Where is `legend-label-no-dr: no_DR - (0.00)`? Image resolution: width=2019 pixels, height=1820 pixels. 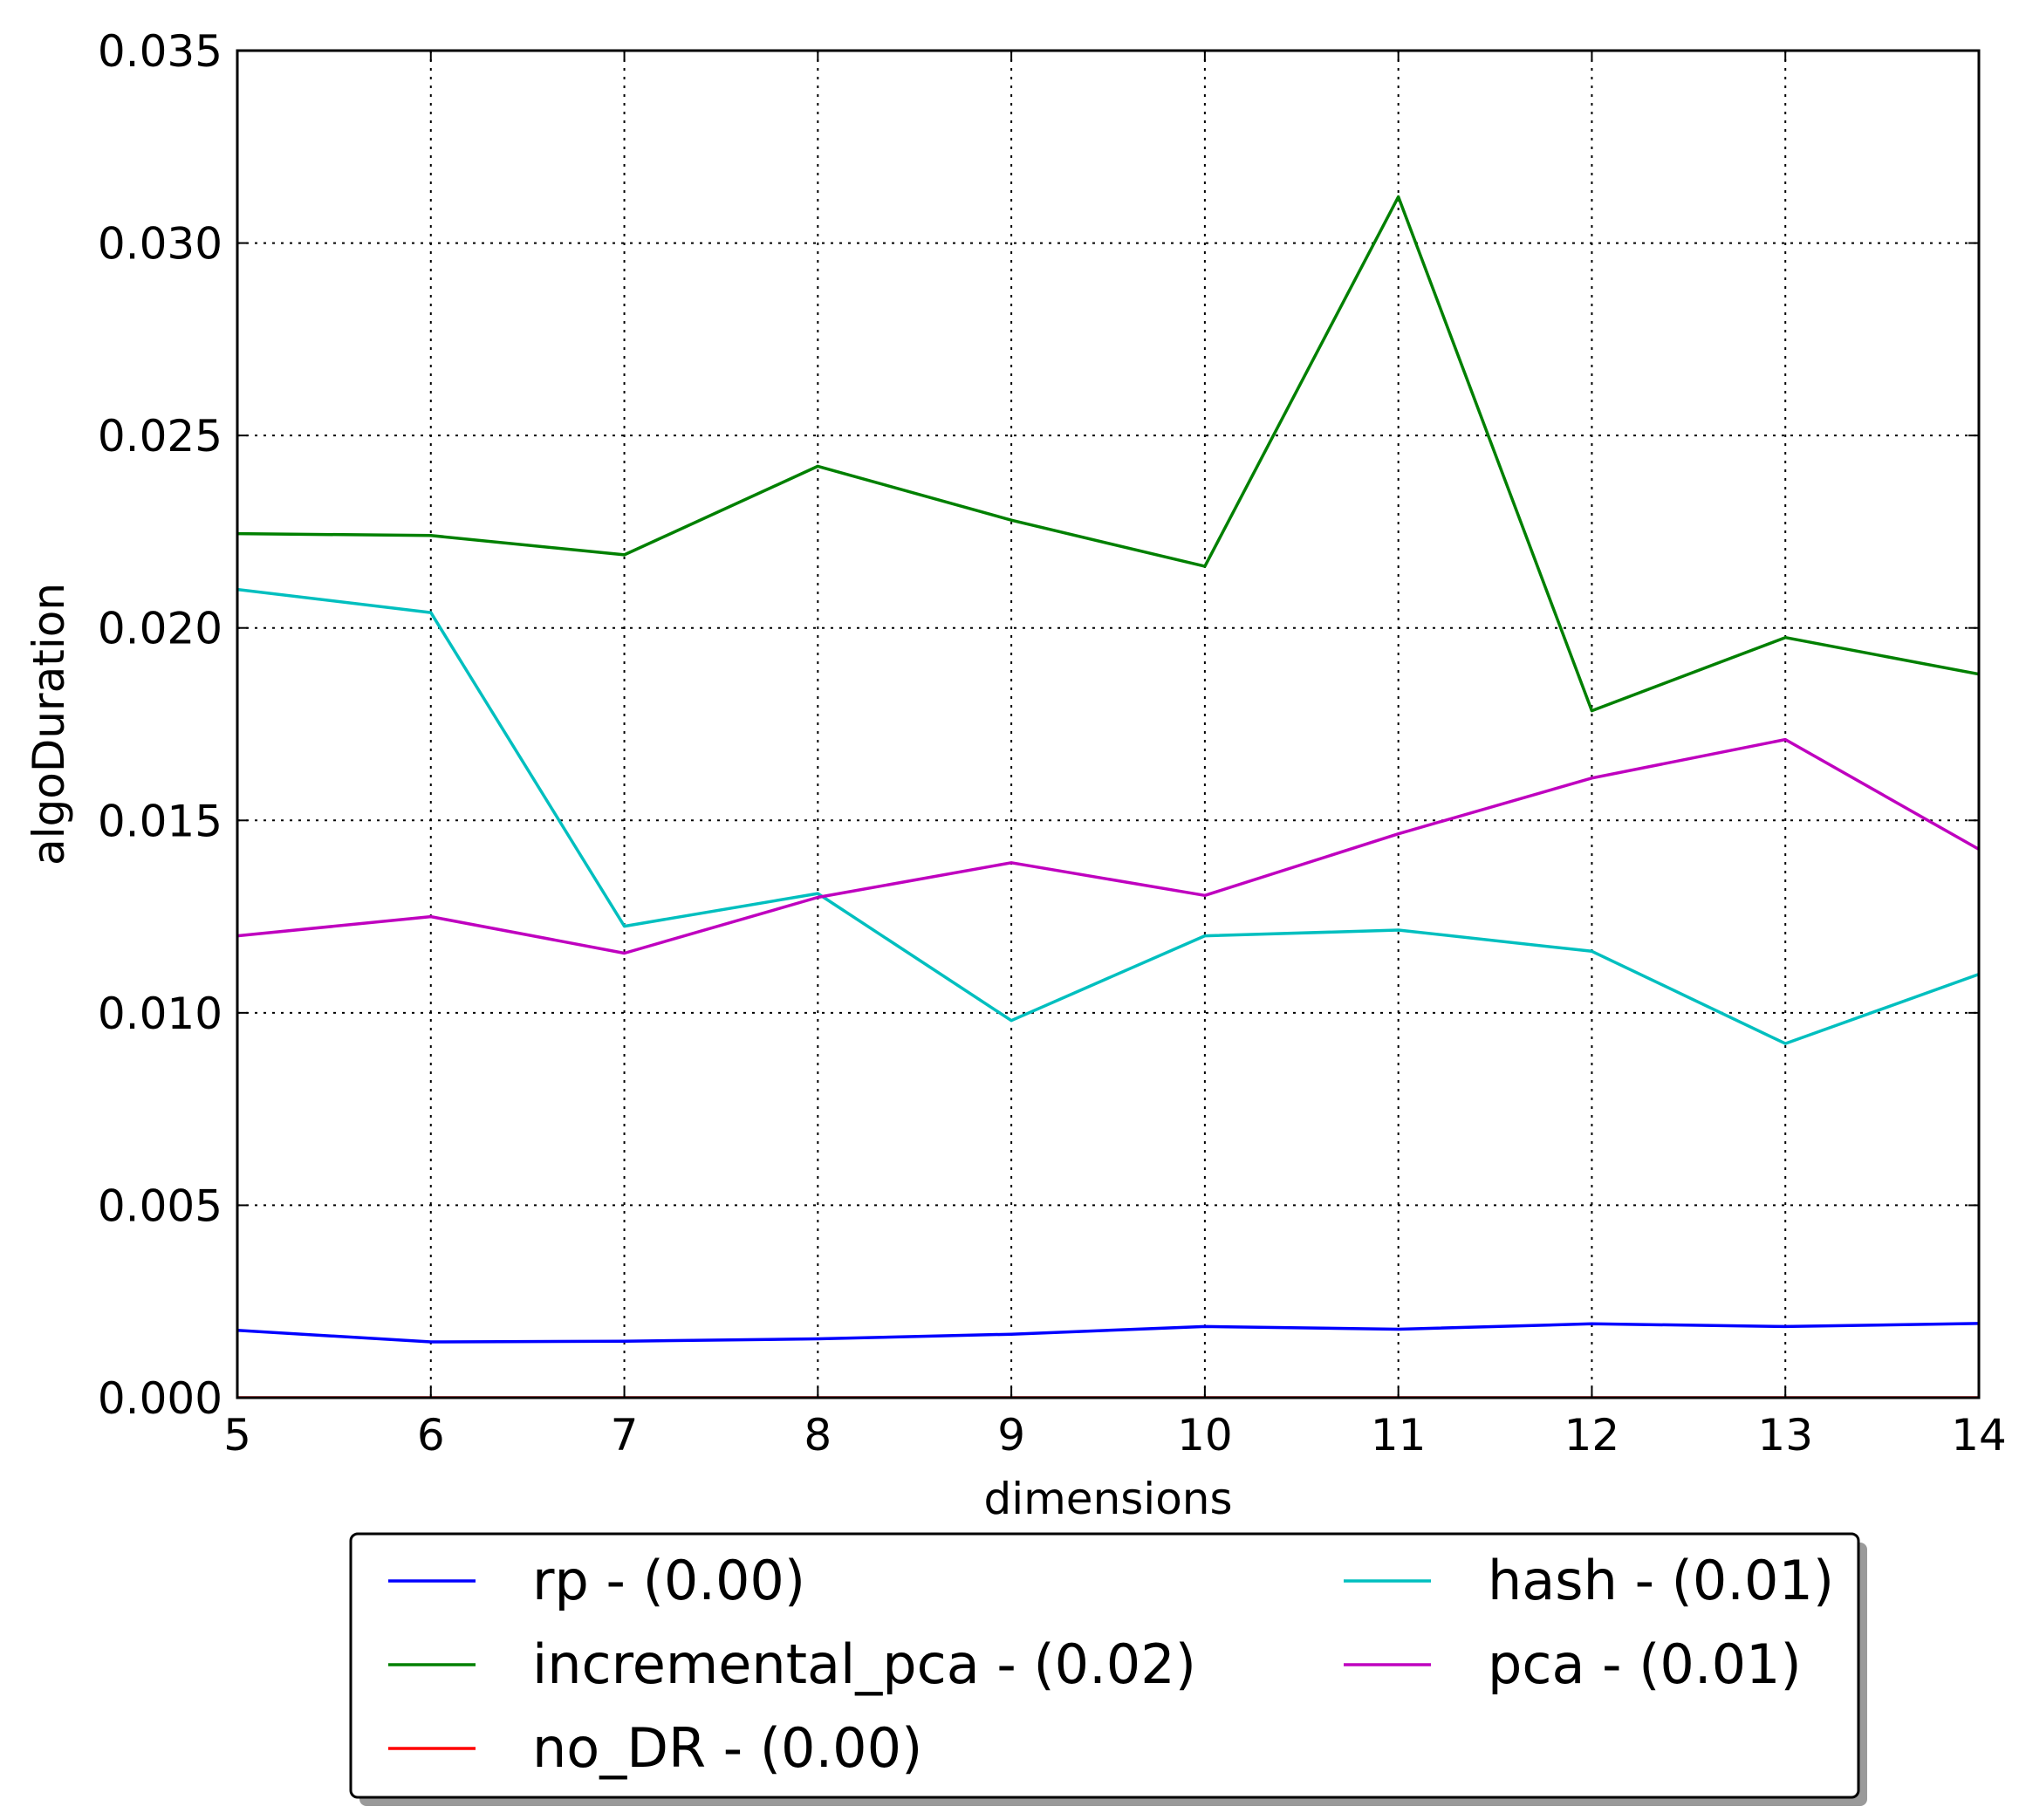 legend-label-no-dr: no_DR - (0.00) is located at coordinates (727, 1748).